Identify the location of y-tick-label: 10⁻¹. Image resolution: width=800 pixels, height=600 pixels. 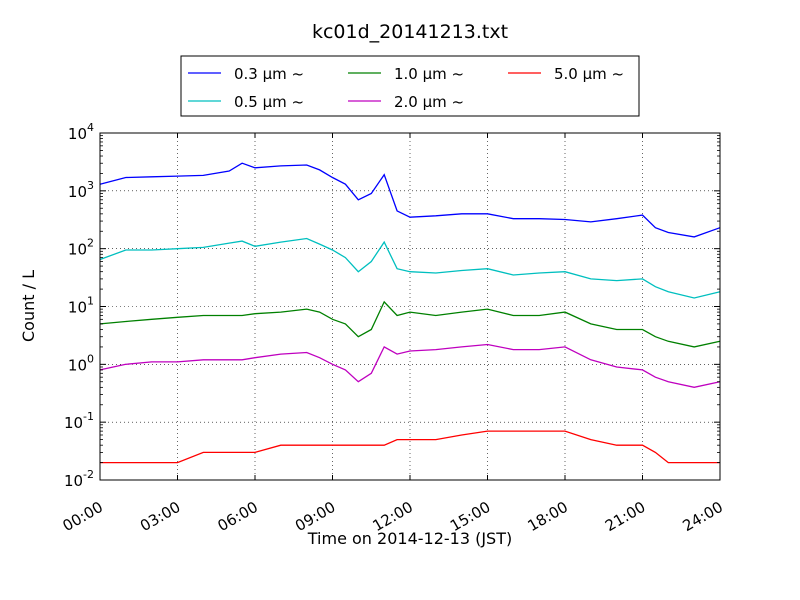
(79, 421).